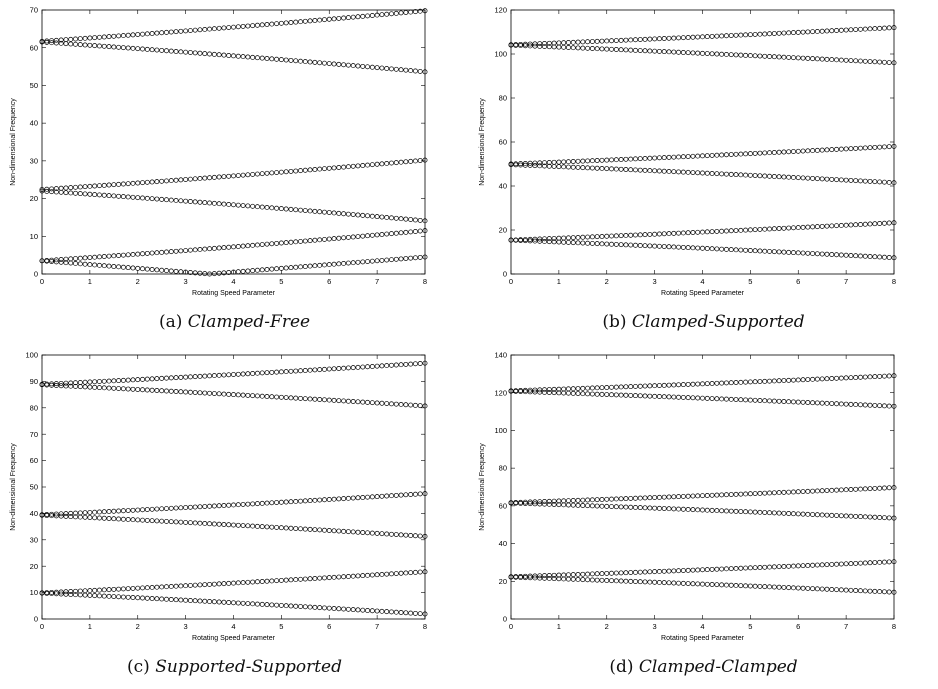  What do you see at coordinates (607, 626) in the screenshot?
I see `x-tick-label: 2` at bounding box center [607, 626].